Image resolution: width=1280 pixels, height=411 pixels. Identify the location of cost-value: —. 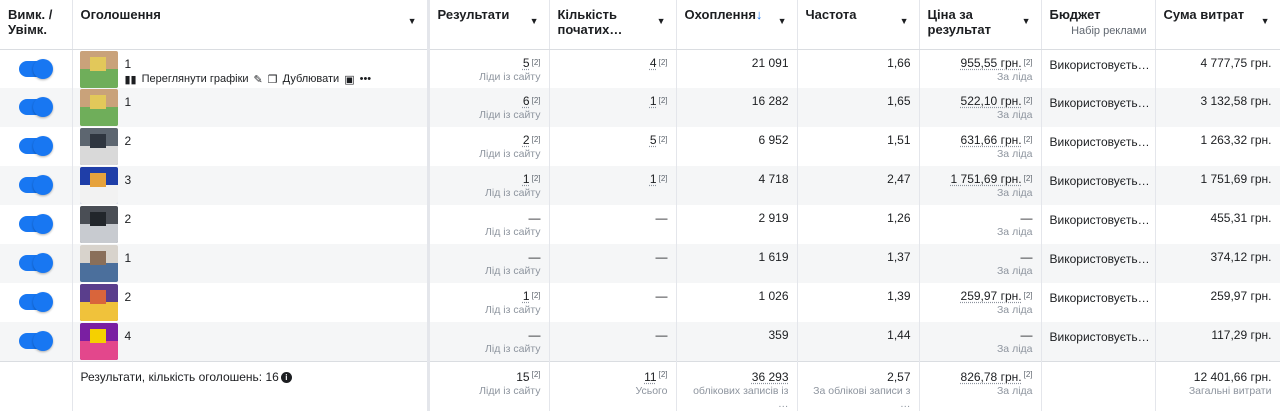
(1026, 257).